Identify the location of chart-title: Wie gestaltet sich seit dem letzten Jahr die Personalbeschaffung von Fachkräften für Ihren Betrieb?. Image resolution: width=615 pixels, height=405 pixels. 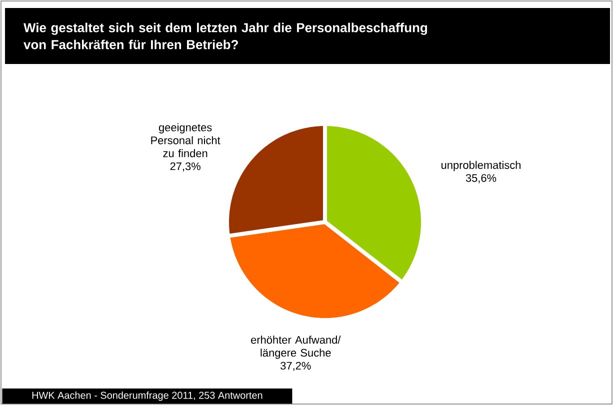
(225, 36).